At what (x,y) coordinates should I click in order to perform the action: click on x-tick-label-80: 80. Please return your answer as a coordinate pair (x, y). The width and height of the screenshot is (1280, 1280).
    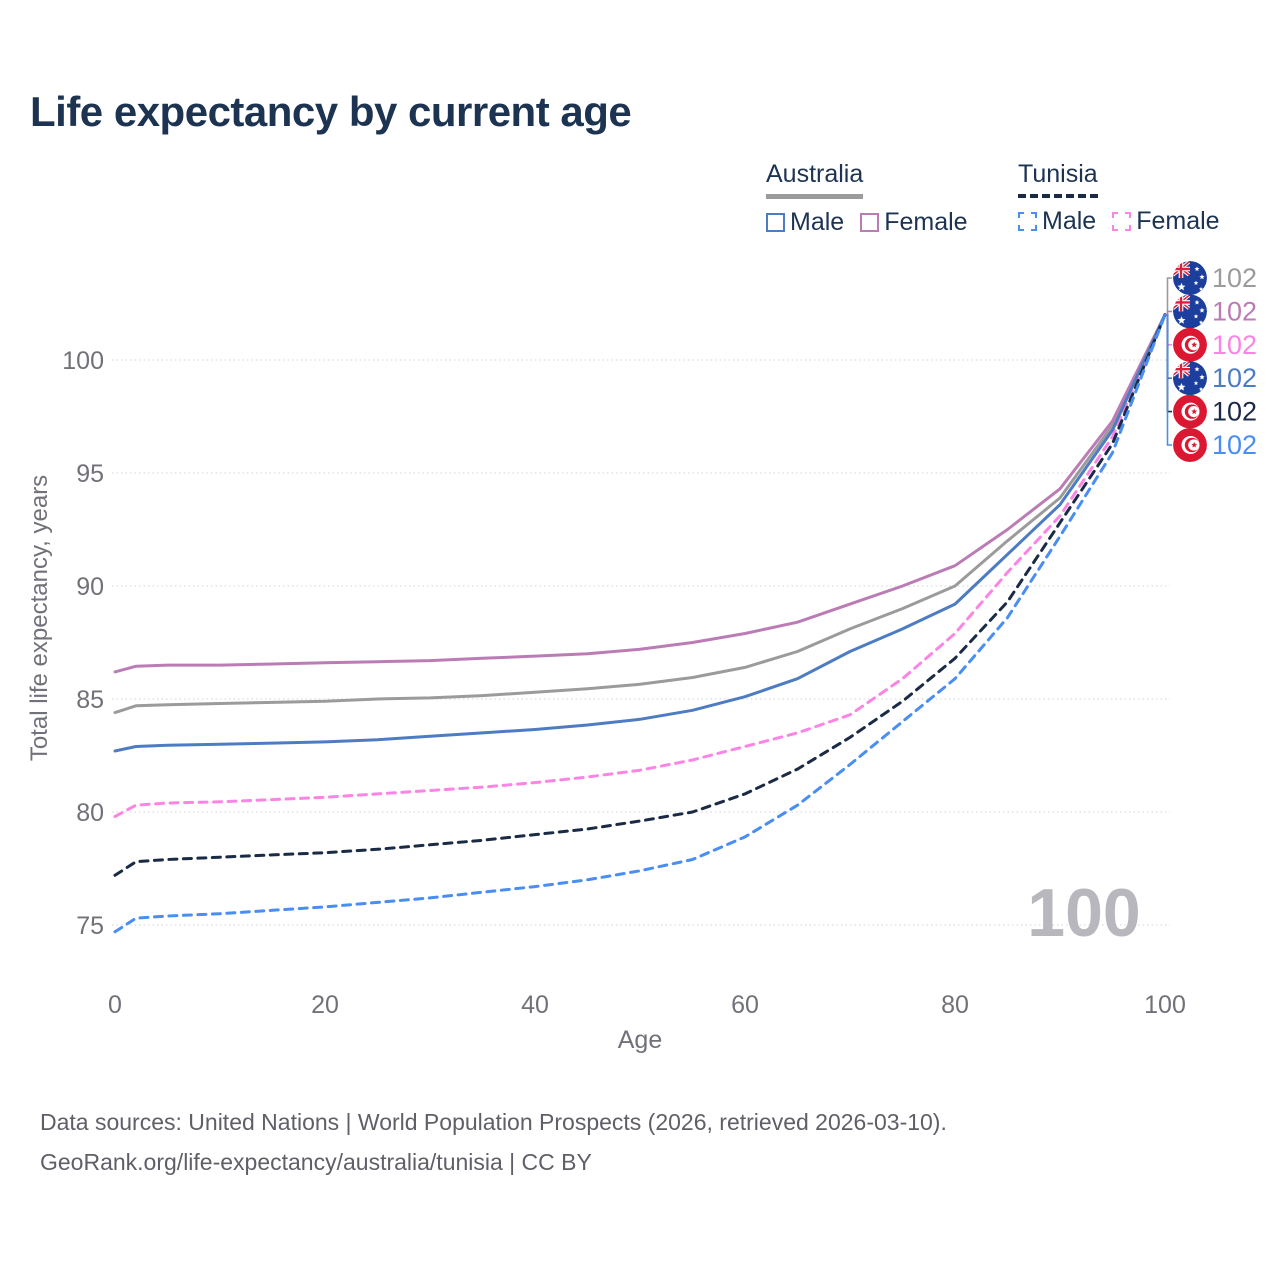
    Looking at the image, I should click on (955, 1005).